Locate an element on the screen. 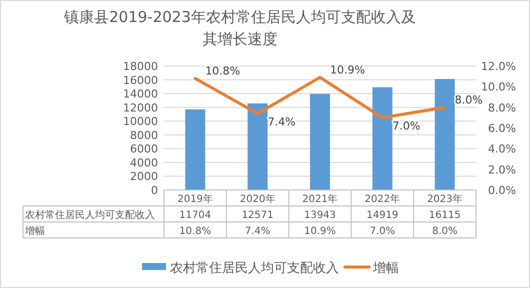 The image size is (530, 288). y-tick-label: 8000 is located at coordinates (144, 135).